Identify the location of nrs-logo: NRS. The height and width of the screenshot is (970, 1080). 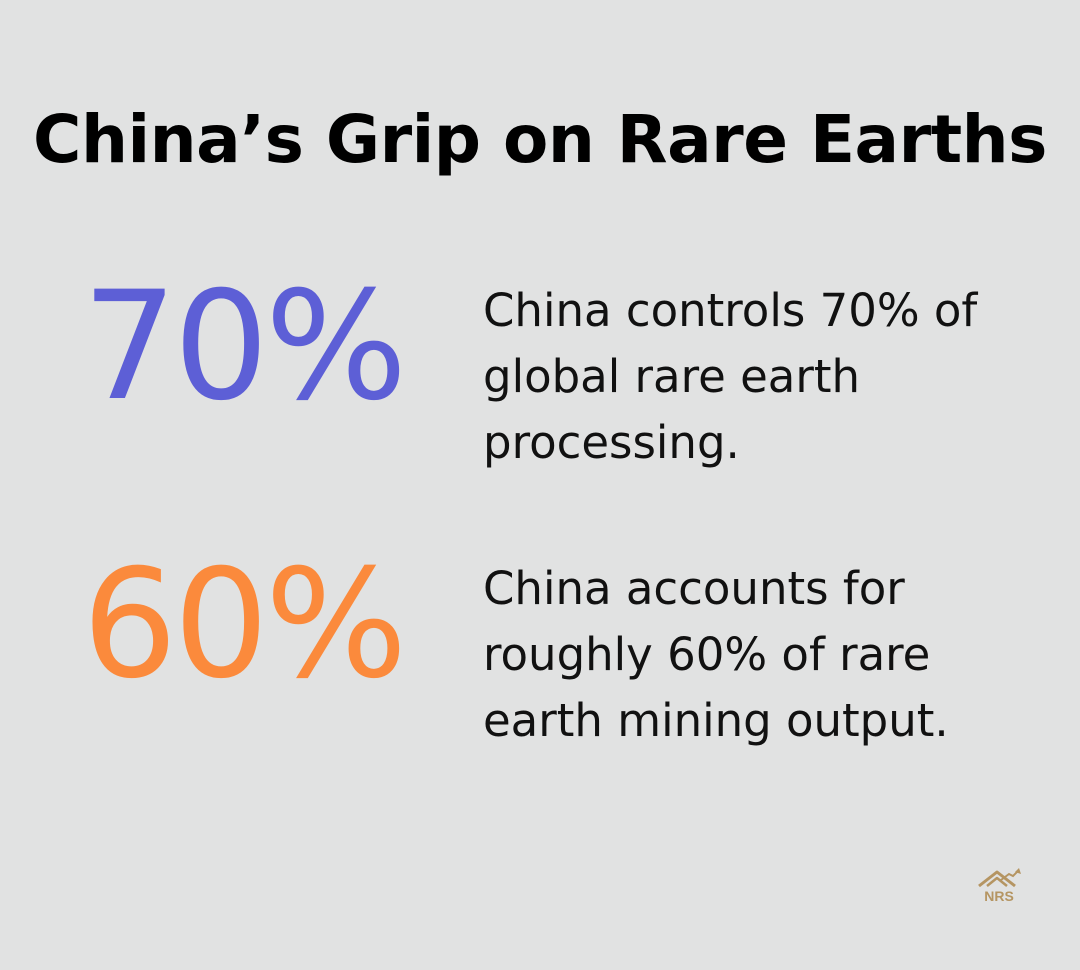
(1000, 887).